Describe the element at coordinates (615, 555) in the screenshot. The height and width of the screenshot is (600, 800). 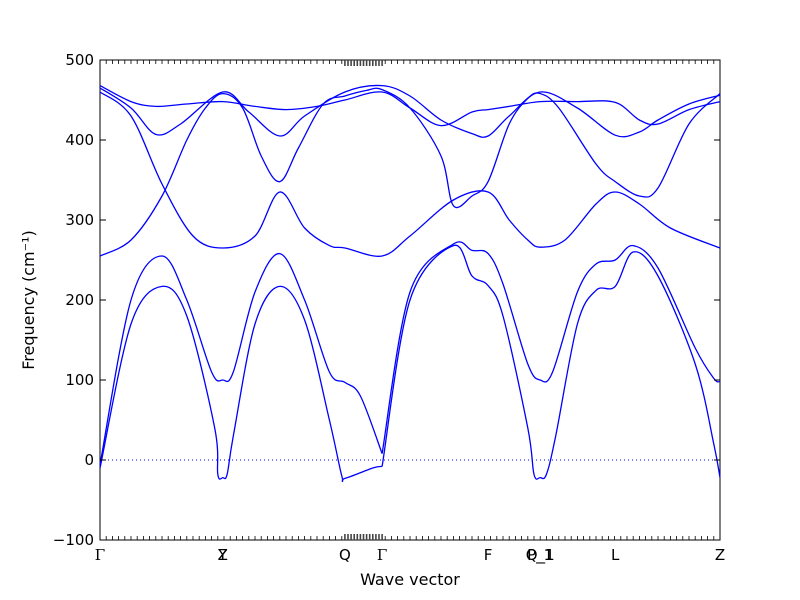
I see `x-tick-label: L` at that location.